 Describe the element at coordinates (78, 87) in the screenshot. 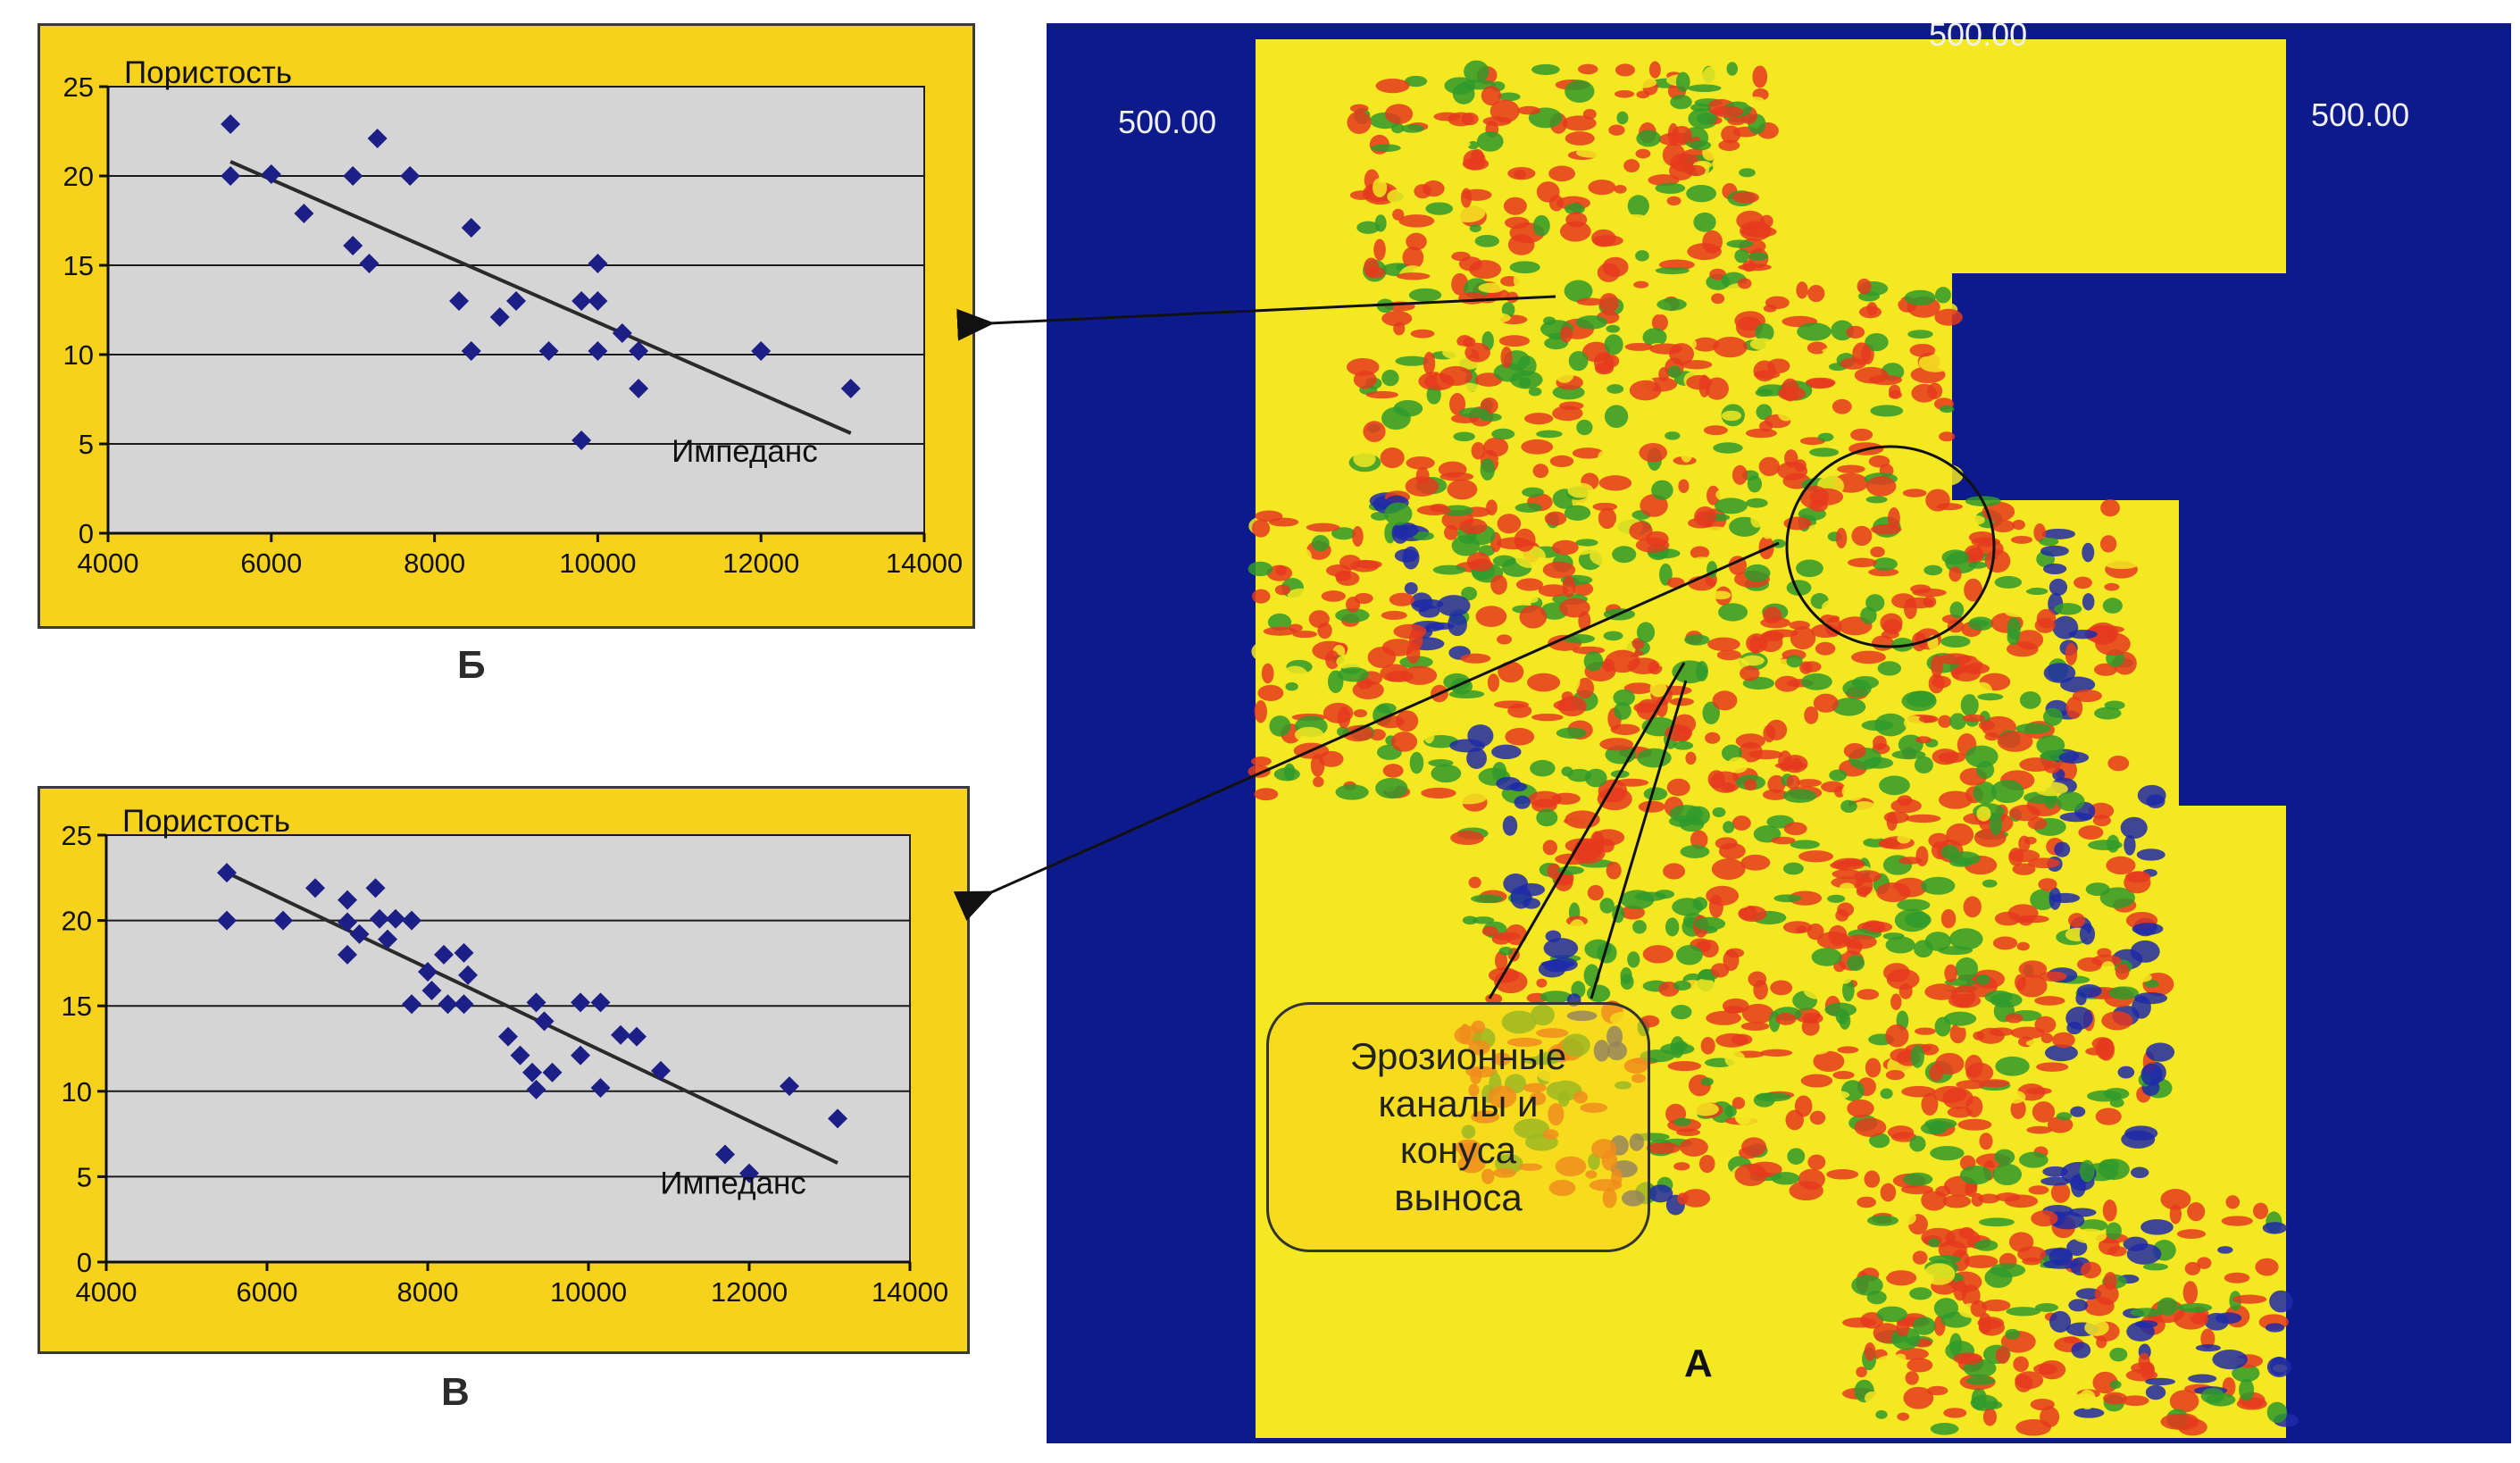

I see `y-tick-label: 25` at that location.